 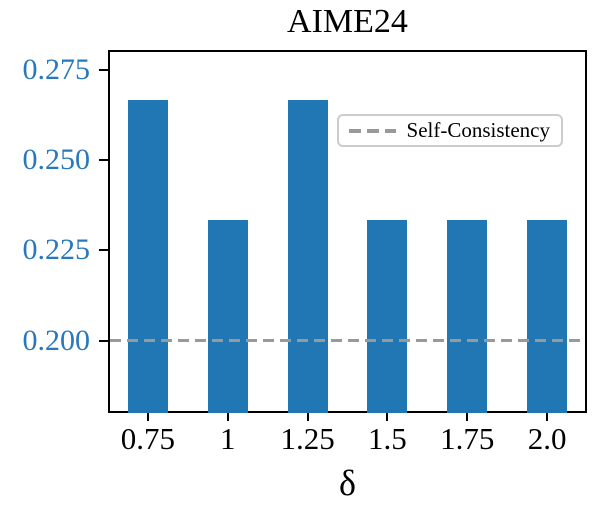 What do you see at coordinates (56, 160) in the screenshot?
I see `y-tick-label: 0.250` at bounding box center [56, 160].